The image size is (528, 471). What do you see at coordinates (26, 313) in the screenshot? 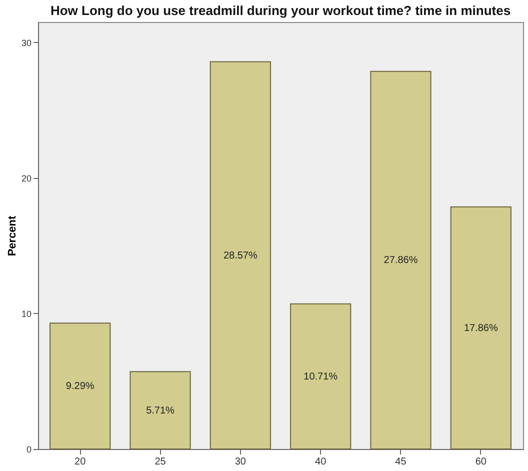
I see `y-tick-label: 10` at bounding box center [26, 313].